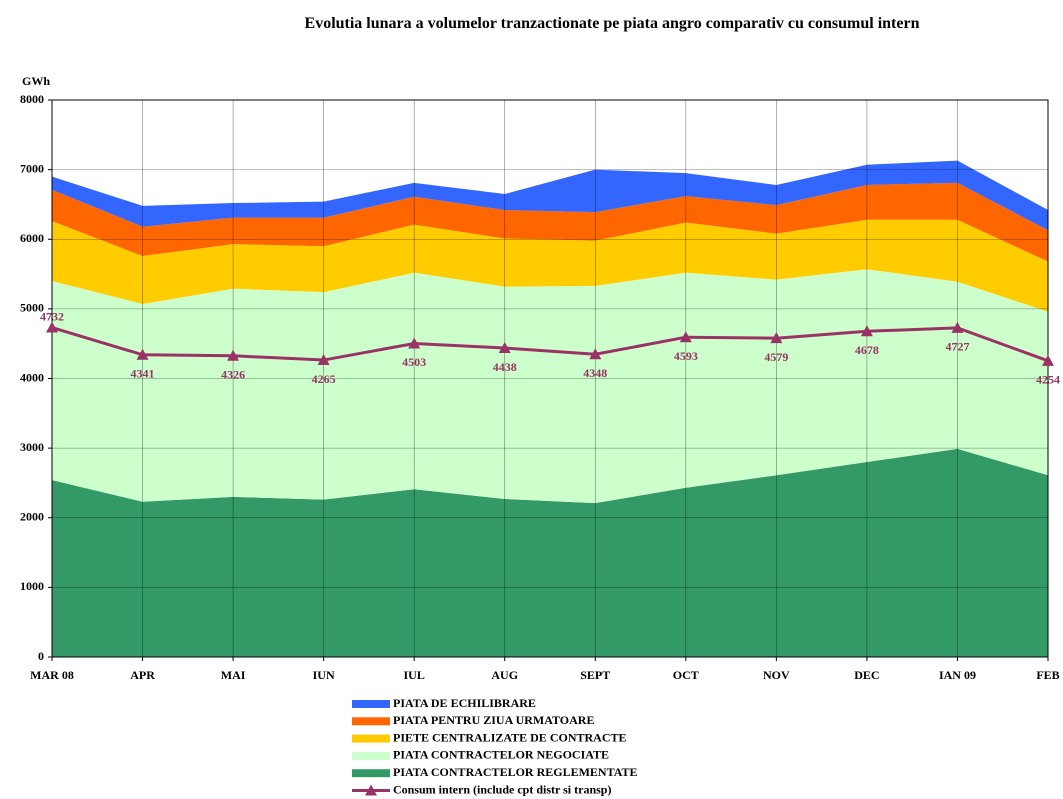  I want to click on x-tick-label: IUL, so click(414, 675).